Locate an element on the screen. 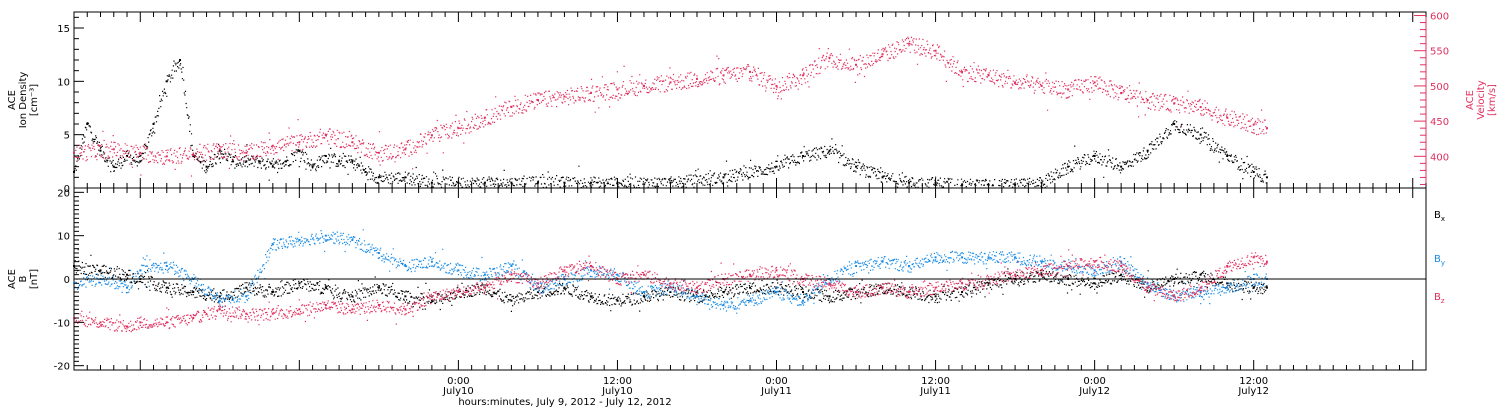 The image size is (1500, 410). b-tick-label: 0 is located at coordinates (67, 280).